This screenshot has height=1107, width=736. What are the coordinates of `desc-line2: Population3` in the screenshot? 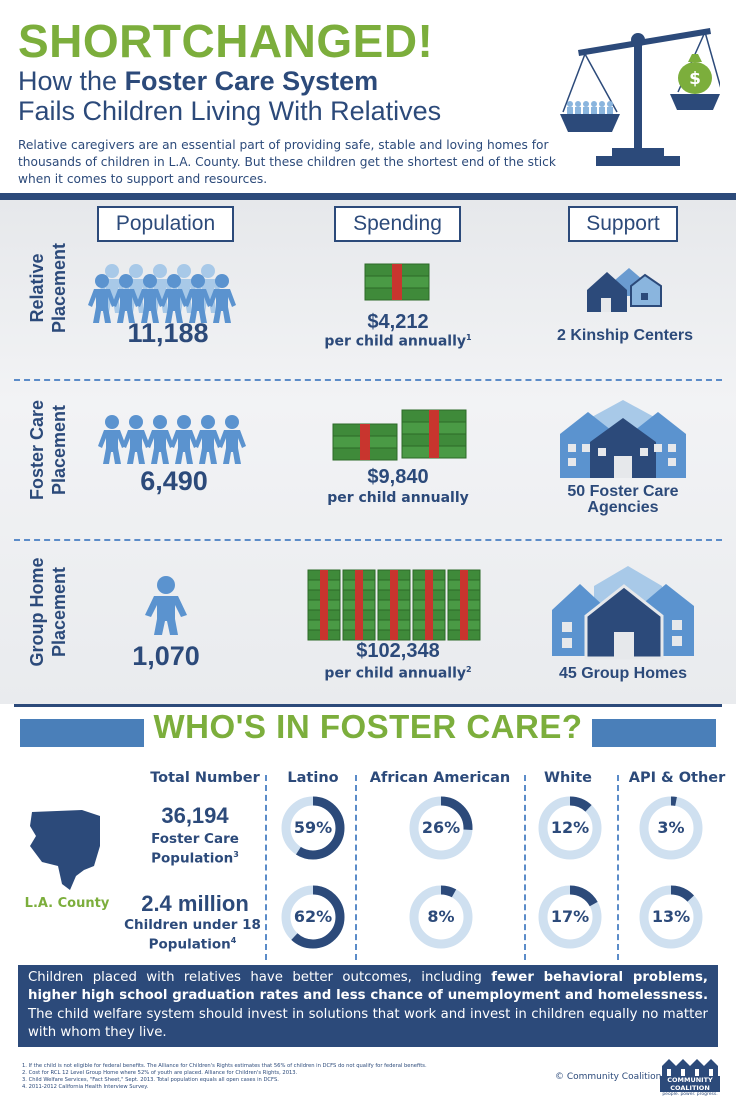 It's located at (195, 857).